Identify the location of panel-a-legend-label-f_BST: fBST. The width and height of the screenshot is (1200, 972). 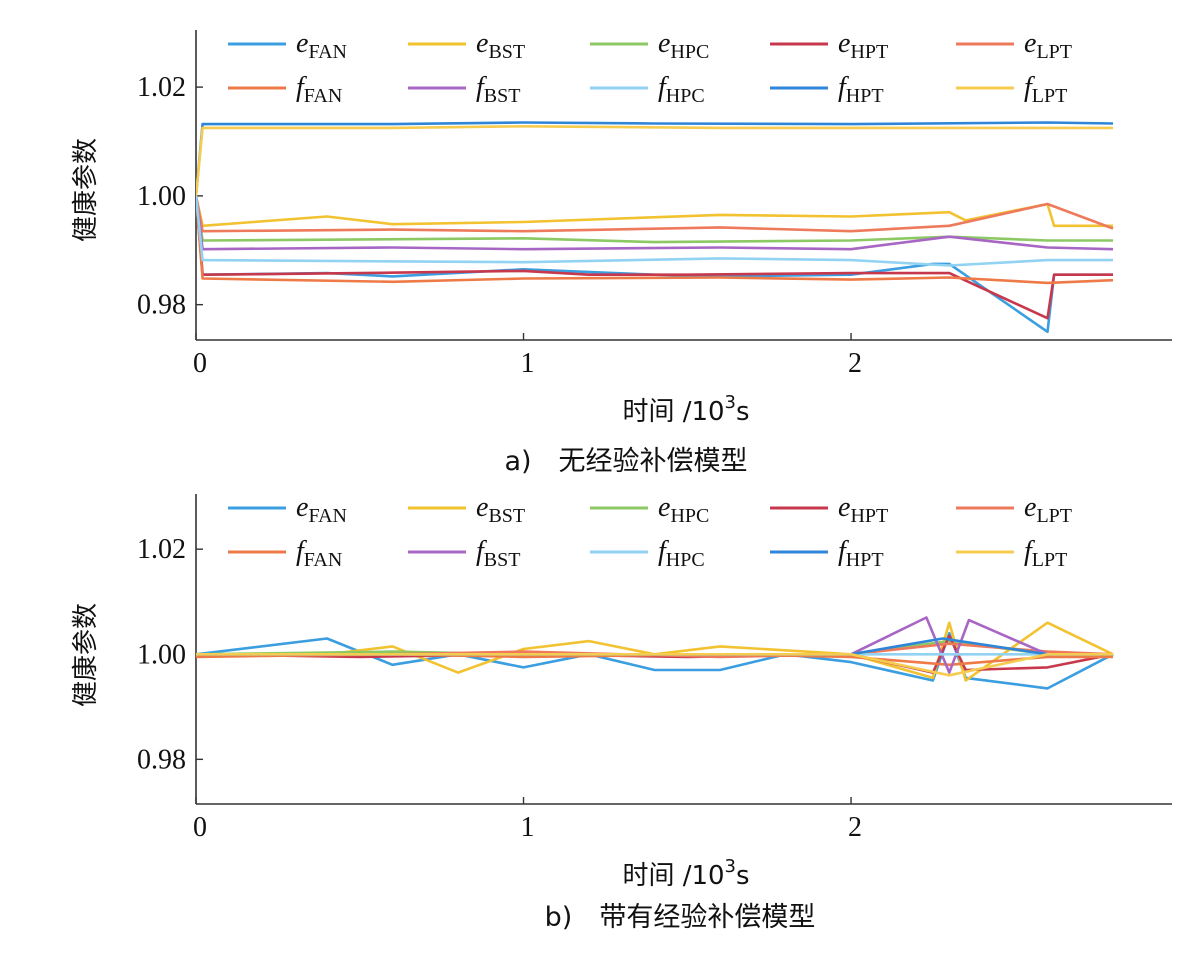
(498, 89).